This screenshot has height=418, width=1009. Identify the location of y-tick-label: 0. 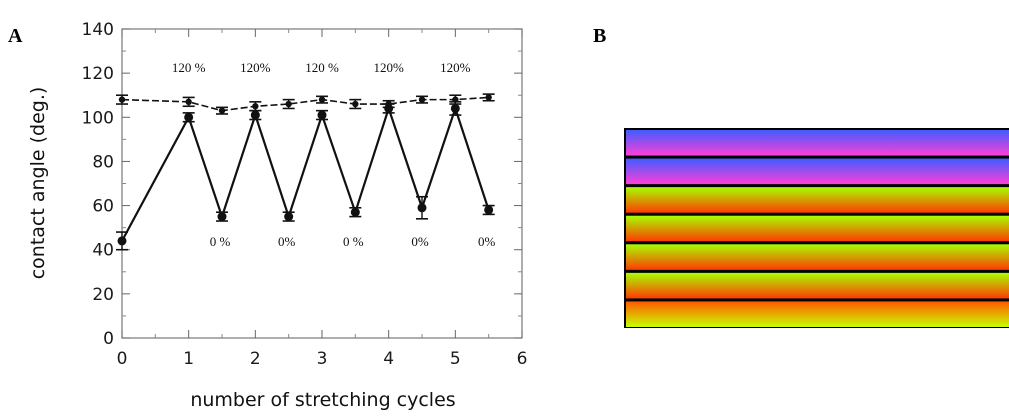
(108, 339).